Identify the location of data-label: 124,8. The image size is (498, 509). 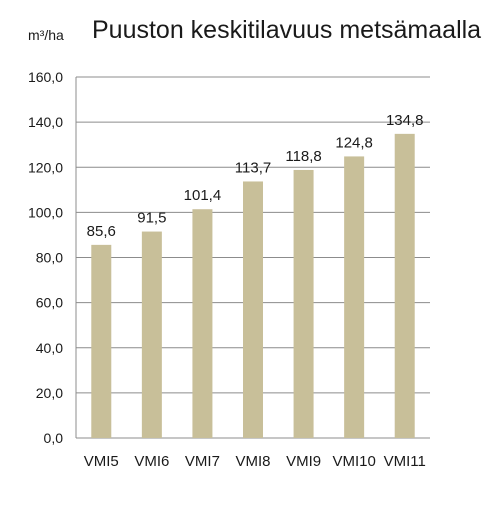
(354, 142).